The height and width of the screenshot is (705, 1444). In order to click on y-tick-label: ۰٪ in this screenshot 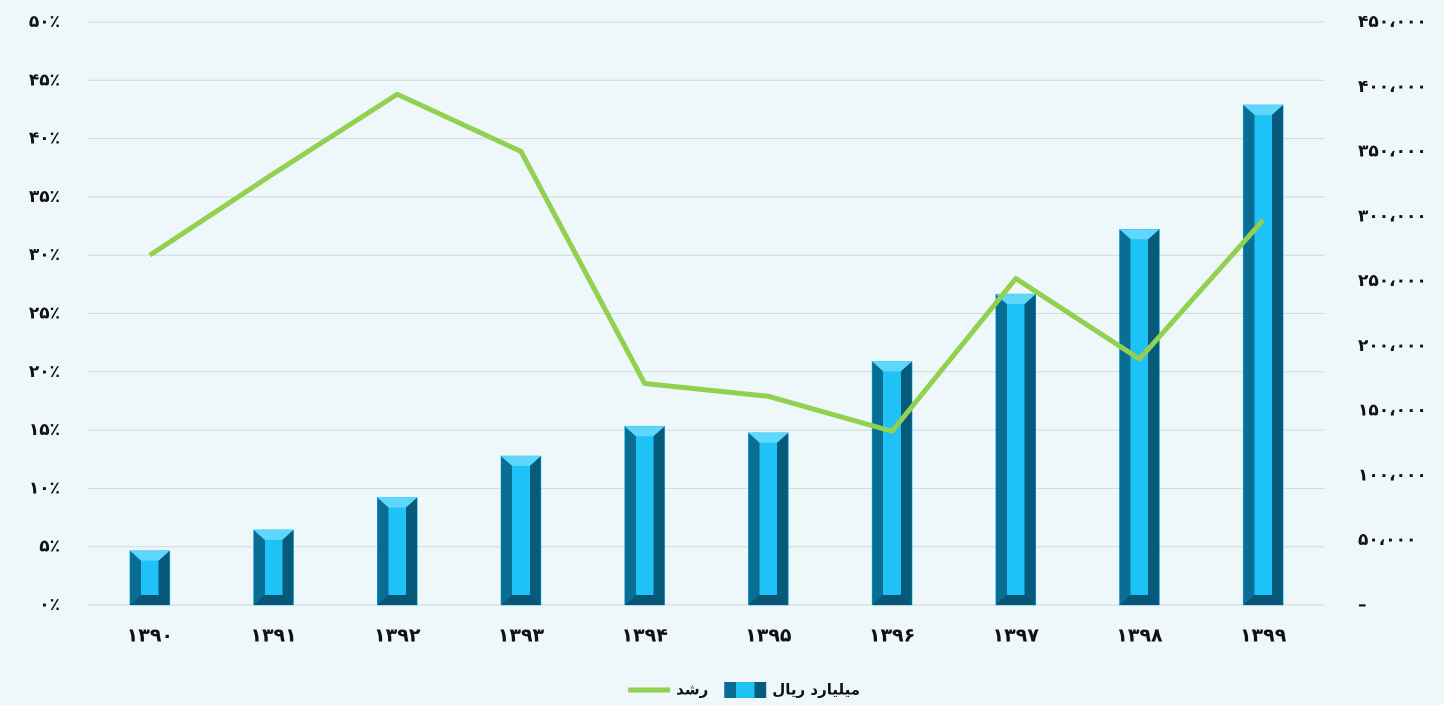, I will do `click(49, 605)`.